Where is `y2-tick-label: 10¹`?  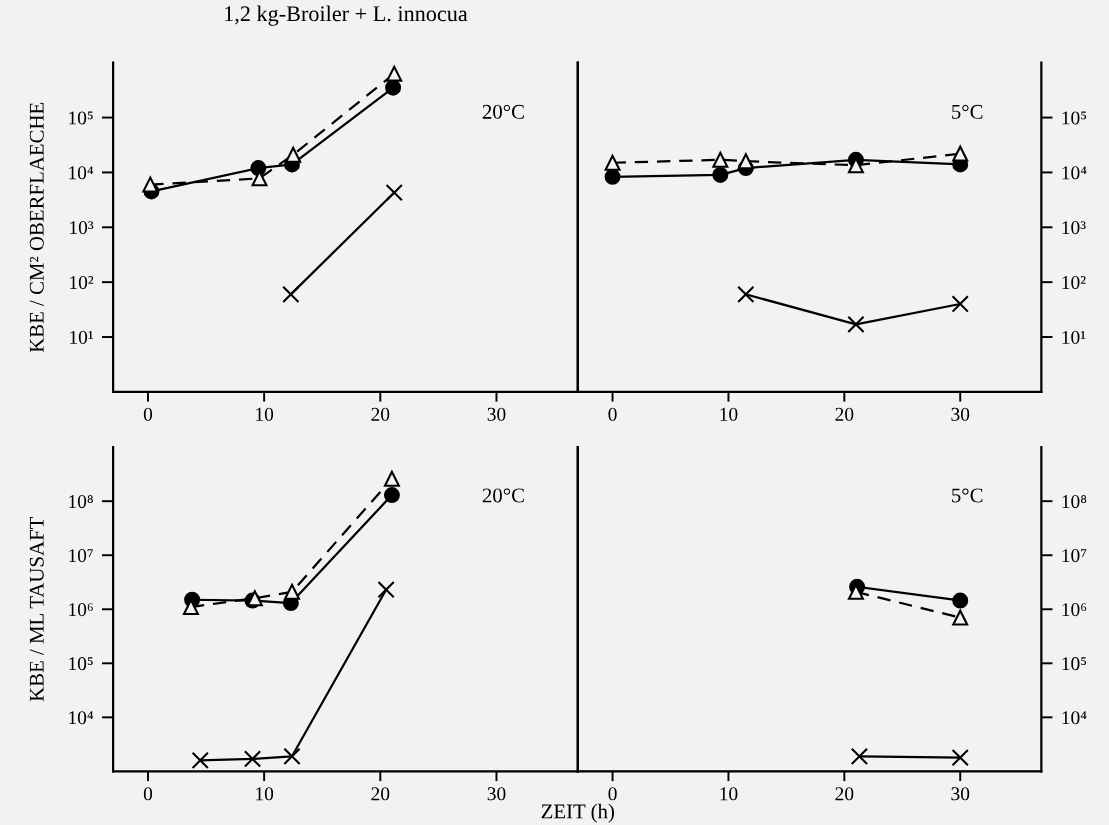
y2-tick-label: 10¹ is located at coordinates (1074, 337).